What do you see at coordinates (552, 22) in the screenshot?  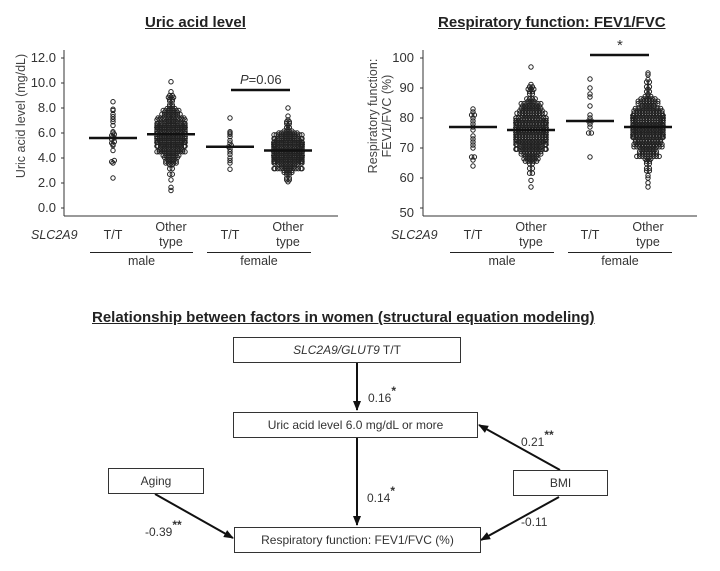 I see `fev-chart-title: Respiratory function: FEV1/FVC` at bounding box center [552, 22].